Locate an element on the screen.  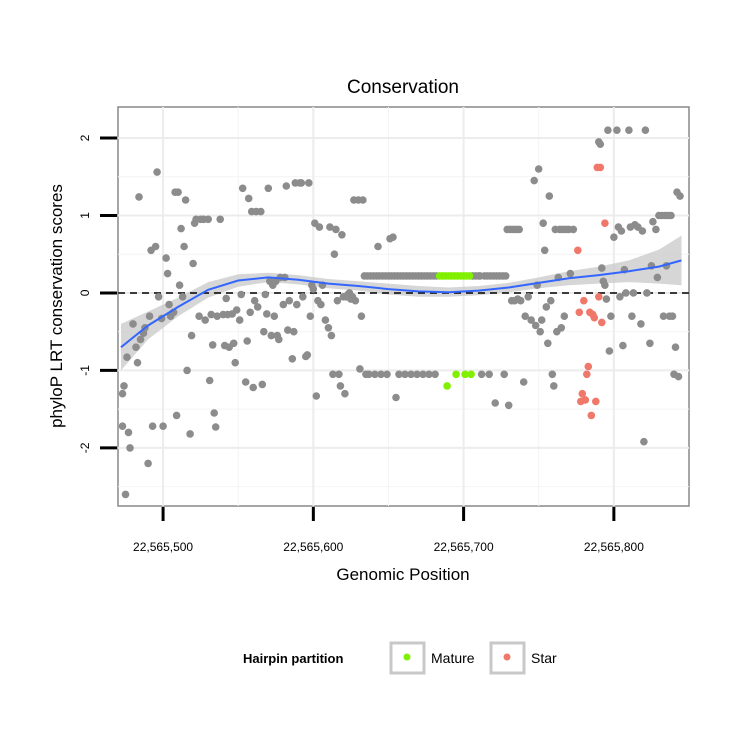
x-axis-title: Genomic Position is located at coordinates (402, 574).